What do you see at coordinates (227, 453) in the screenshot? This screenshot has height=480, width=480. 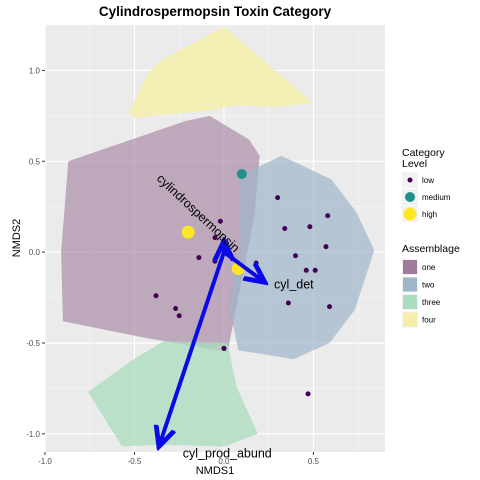 I see `arrow-label-cyl_prod_abund: cyl_prod_abund` at bounding box center [227, 453].